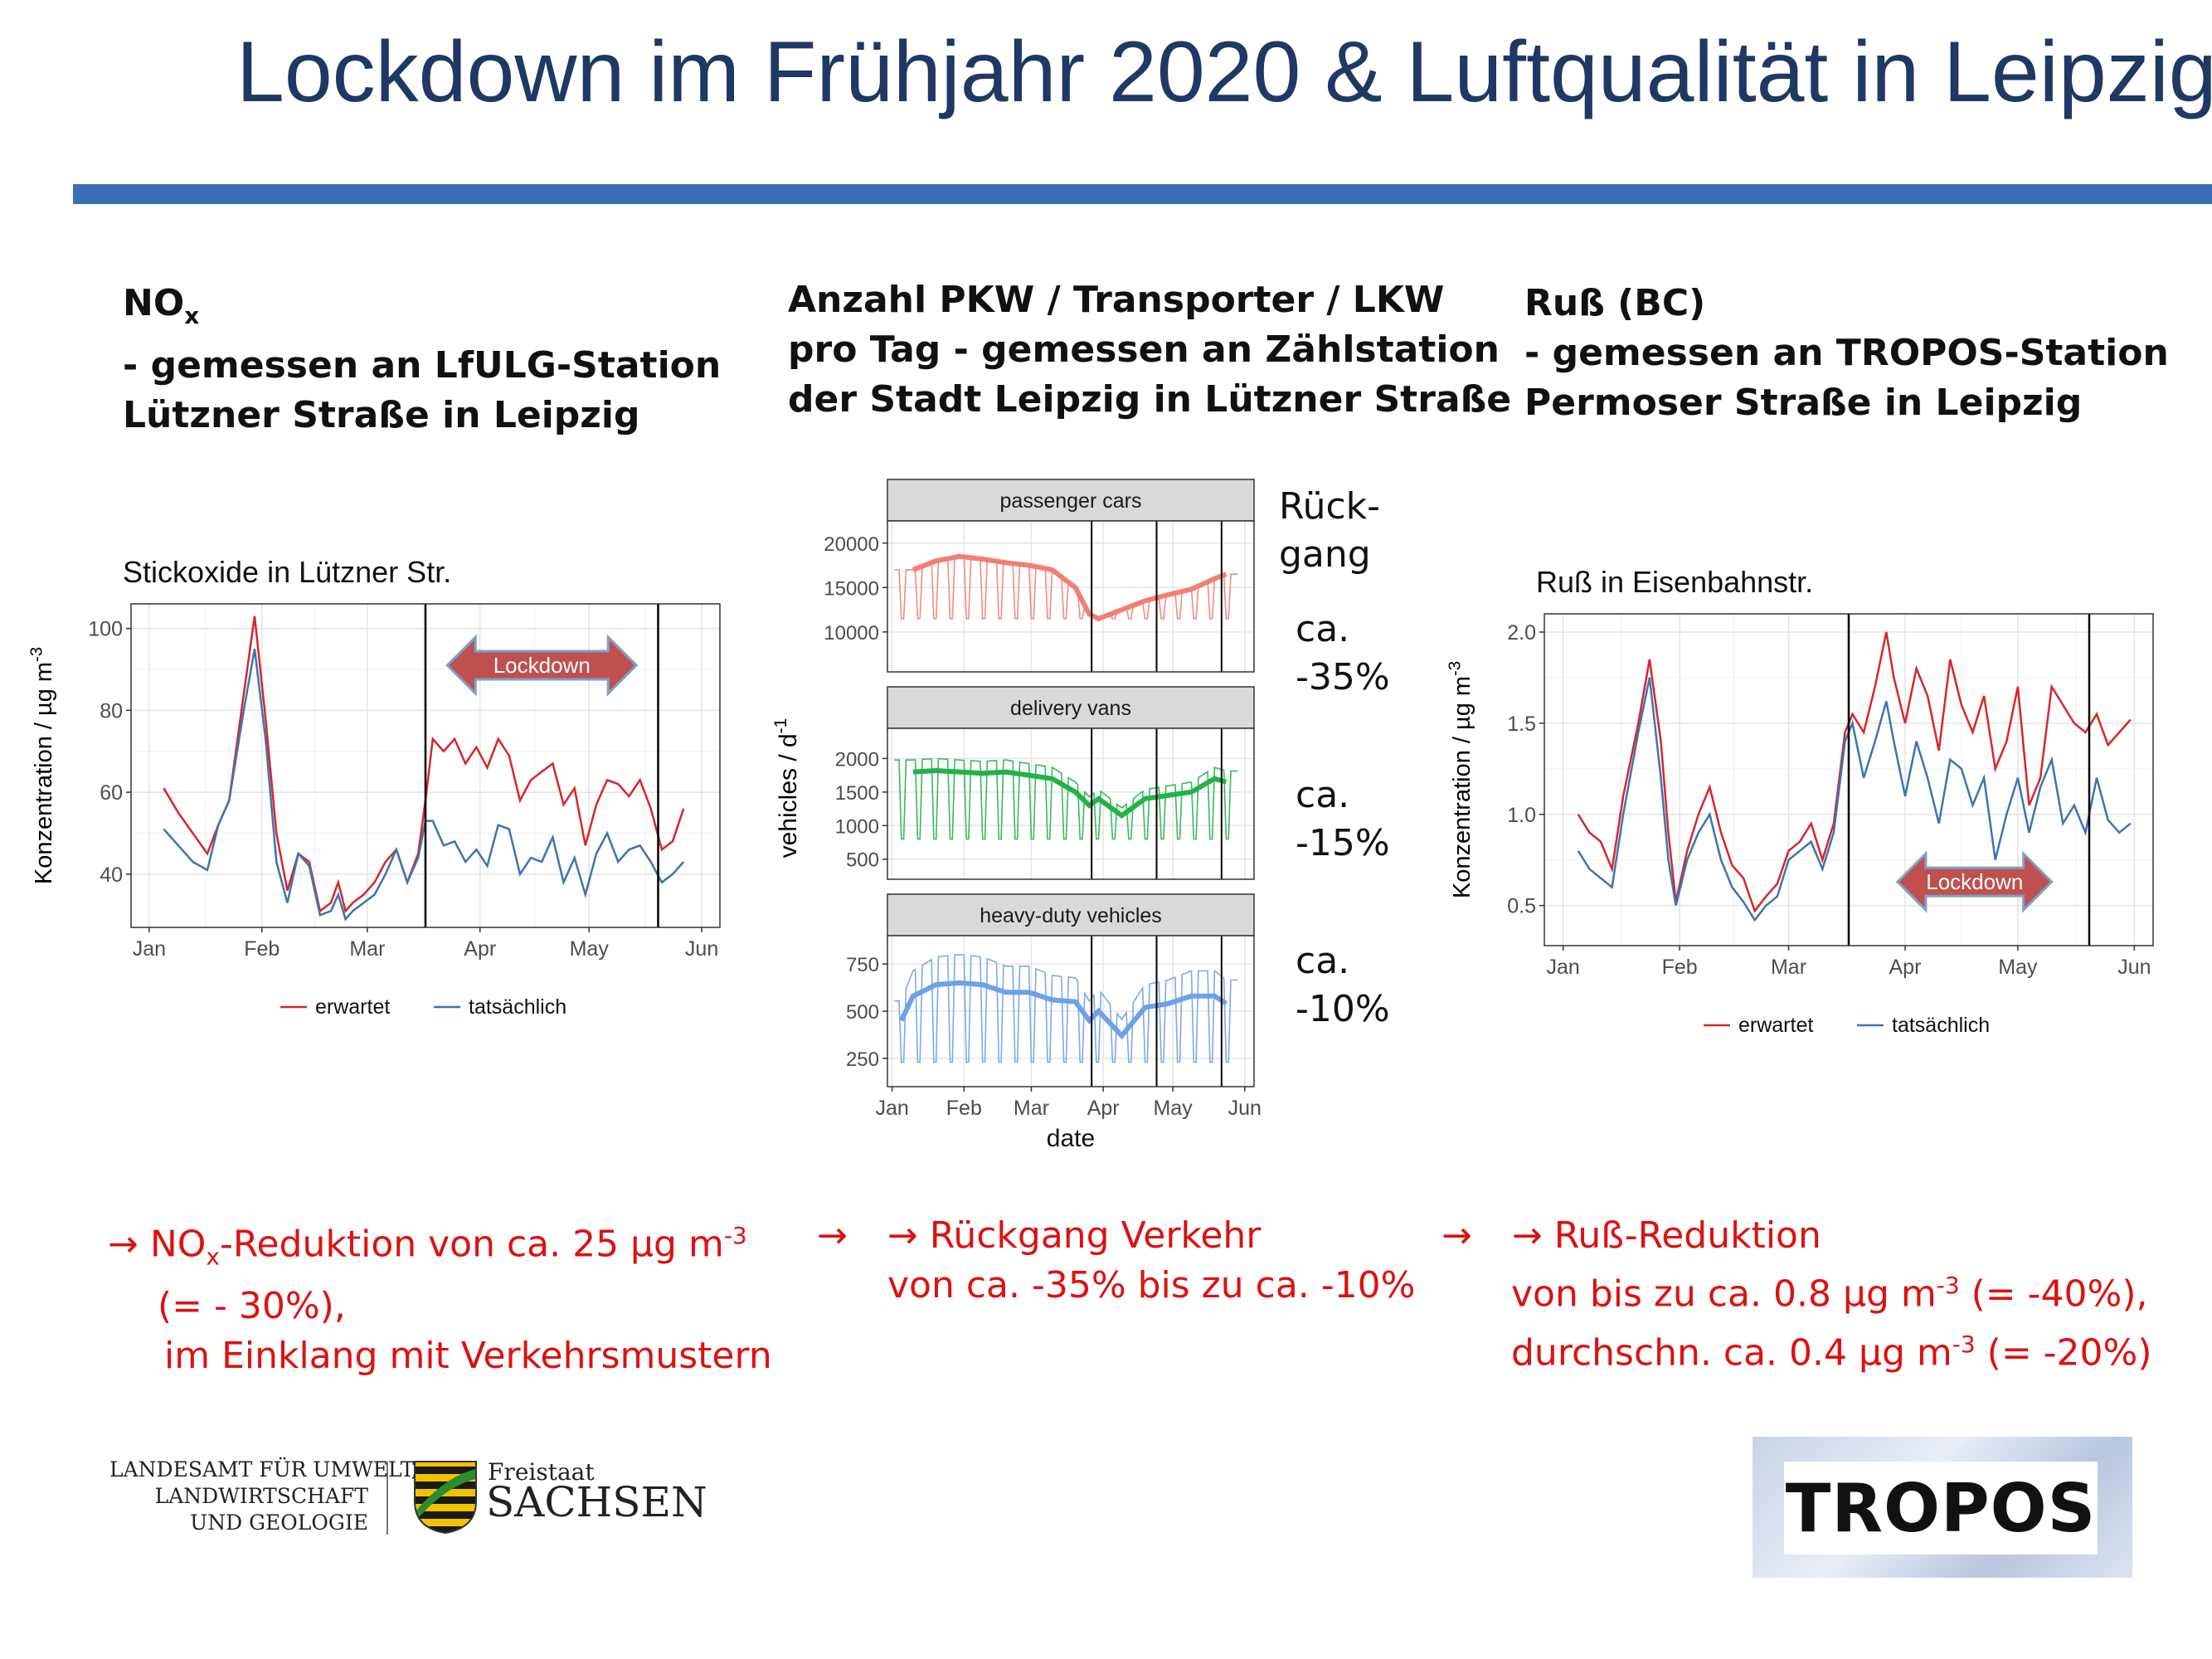 The image size is (2212, 1659). What do you see at coordinates (1116, 300) in the screenshot?
I see `middle-heading-line-1: Anzahl PKW / Transporter / LKW` at bounding box center [1116, 300].